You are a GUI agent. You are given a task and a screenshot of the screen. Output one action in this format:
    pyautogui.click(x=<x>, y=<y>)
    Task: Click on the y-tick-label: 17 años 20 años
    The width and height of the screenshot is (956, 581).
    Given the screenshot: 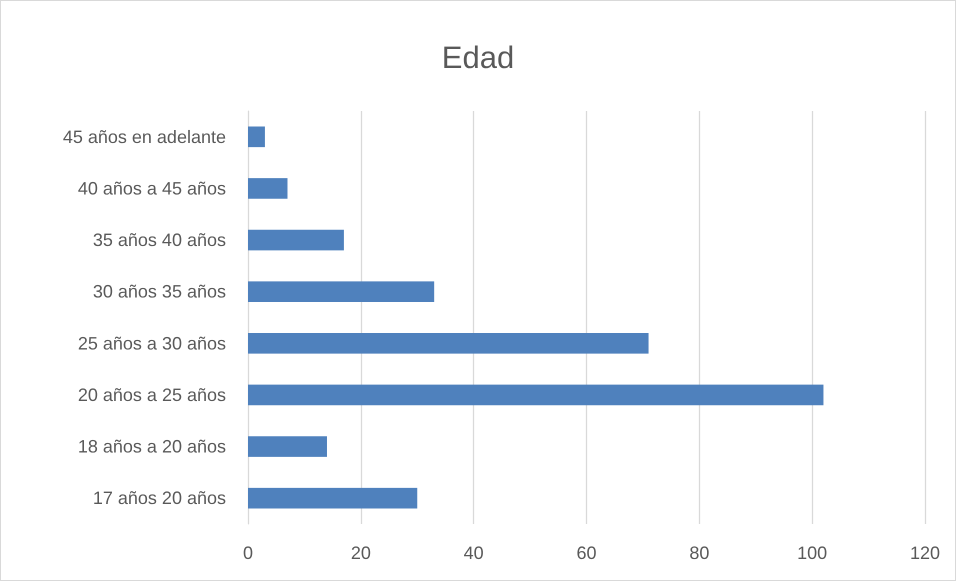 What is the action you would take?
    pyautogui.click(x=159, y=498)
    